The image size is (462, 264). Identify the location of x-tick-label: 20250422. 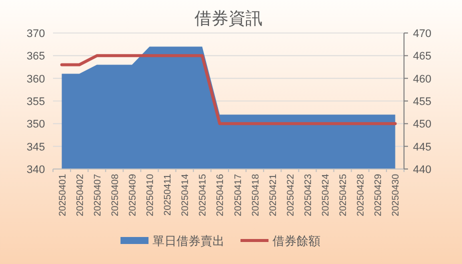
(290, 195).